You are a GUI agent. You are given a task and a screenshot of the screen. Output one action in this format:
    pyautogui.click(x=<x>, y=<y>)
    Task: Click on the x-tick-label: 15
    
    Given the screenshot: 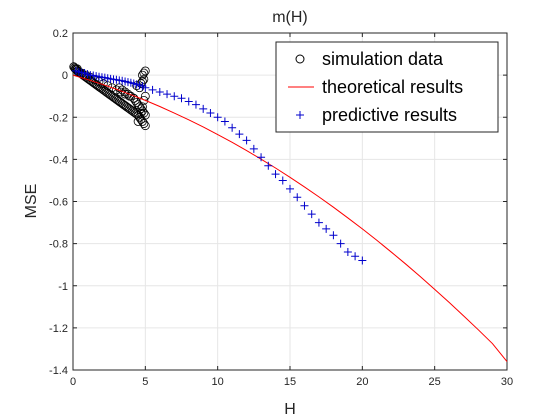 What is the action you would take?
    pyautogui.click(x=290, y=382)
    